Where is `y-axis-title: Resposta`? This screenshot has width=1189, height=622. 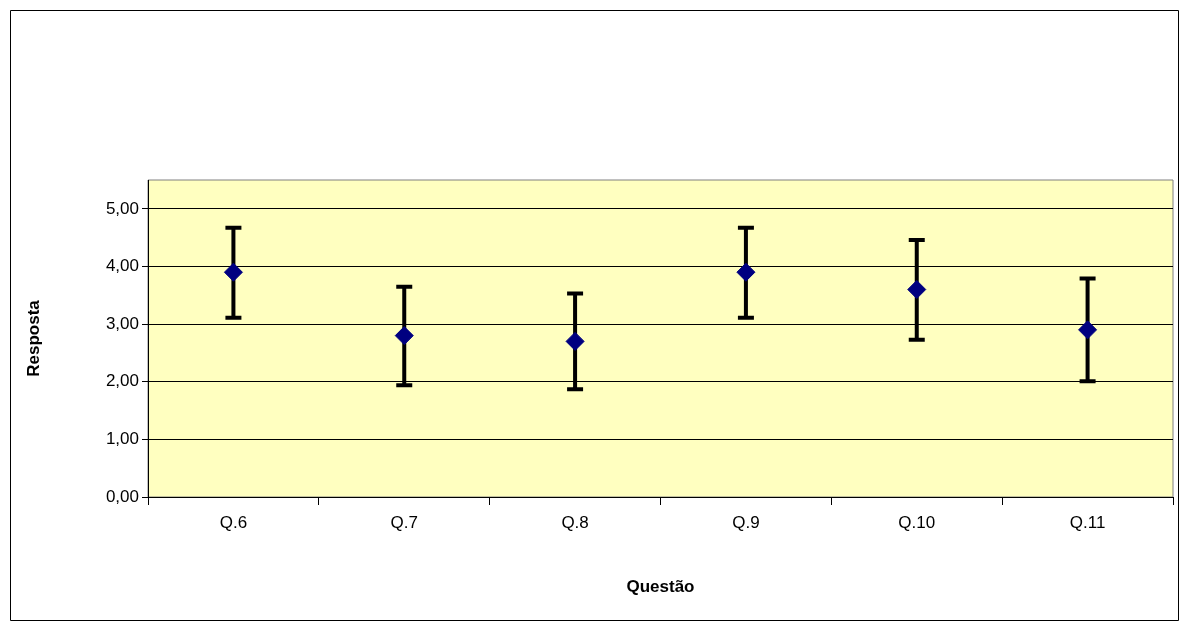
y-axis-title: Resposta is located at coordinates (33, 338).